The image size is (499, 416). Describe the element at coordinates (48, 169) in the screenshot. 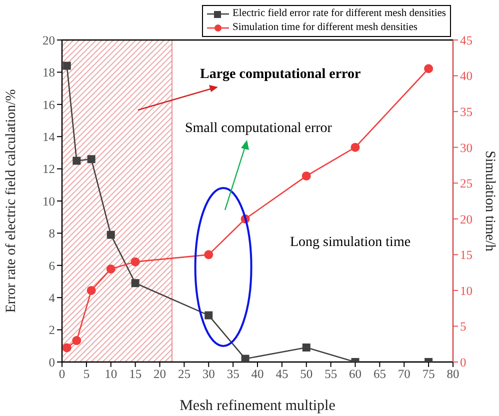

I see `y-tick-label: 12` at that location.